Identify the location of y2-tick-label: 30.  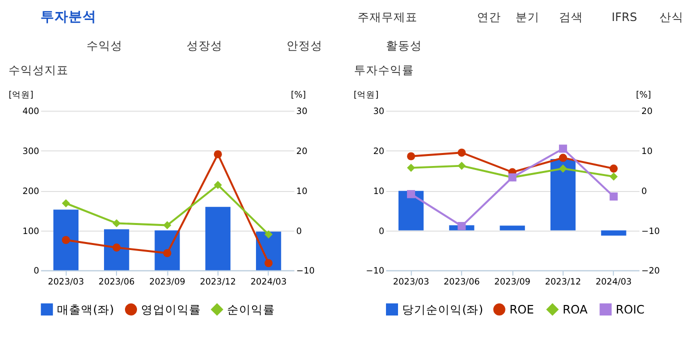
(302, 112).